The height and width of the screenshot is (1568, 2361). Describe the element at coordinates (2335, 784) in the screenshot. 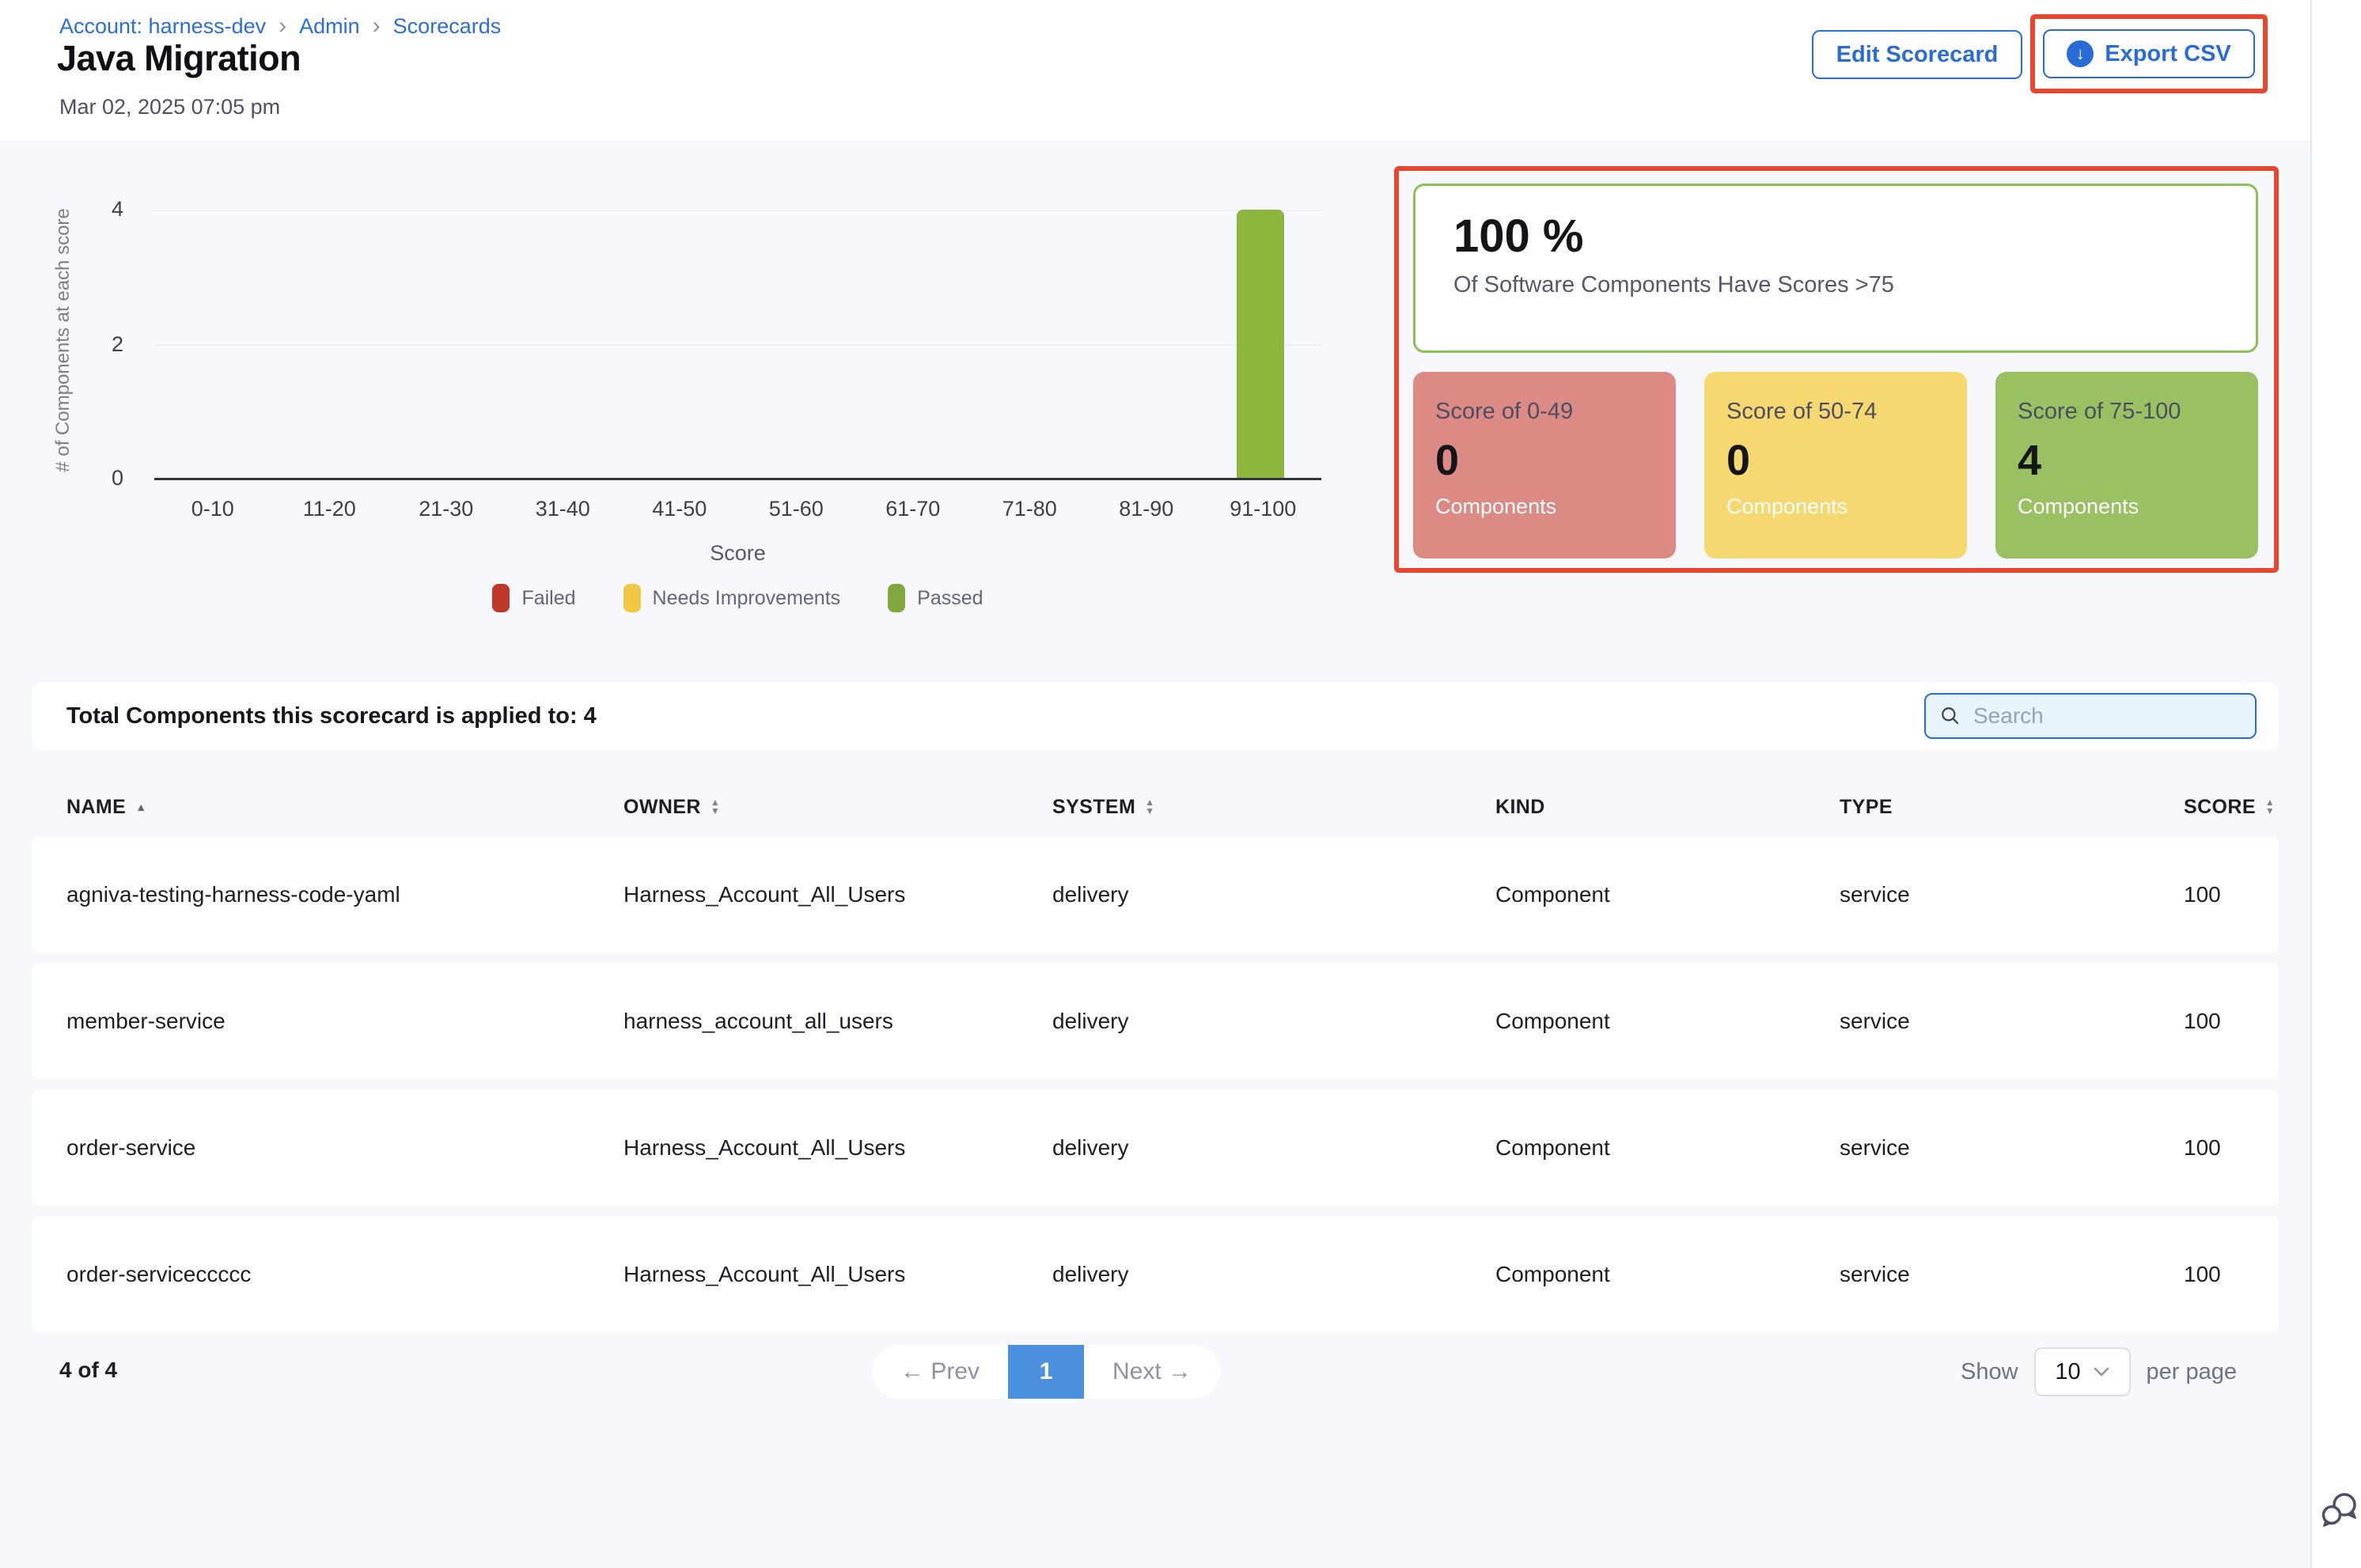

I see `right-gutter` at that location.